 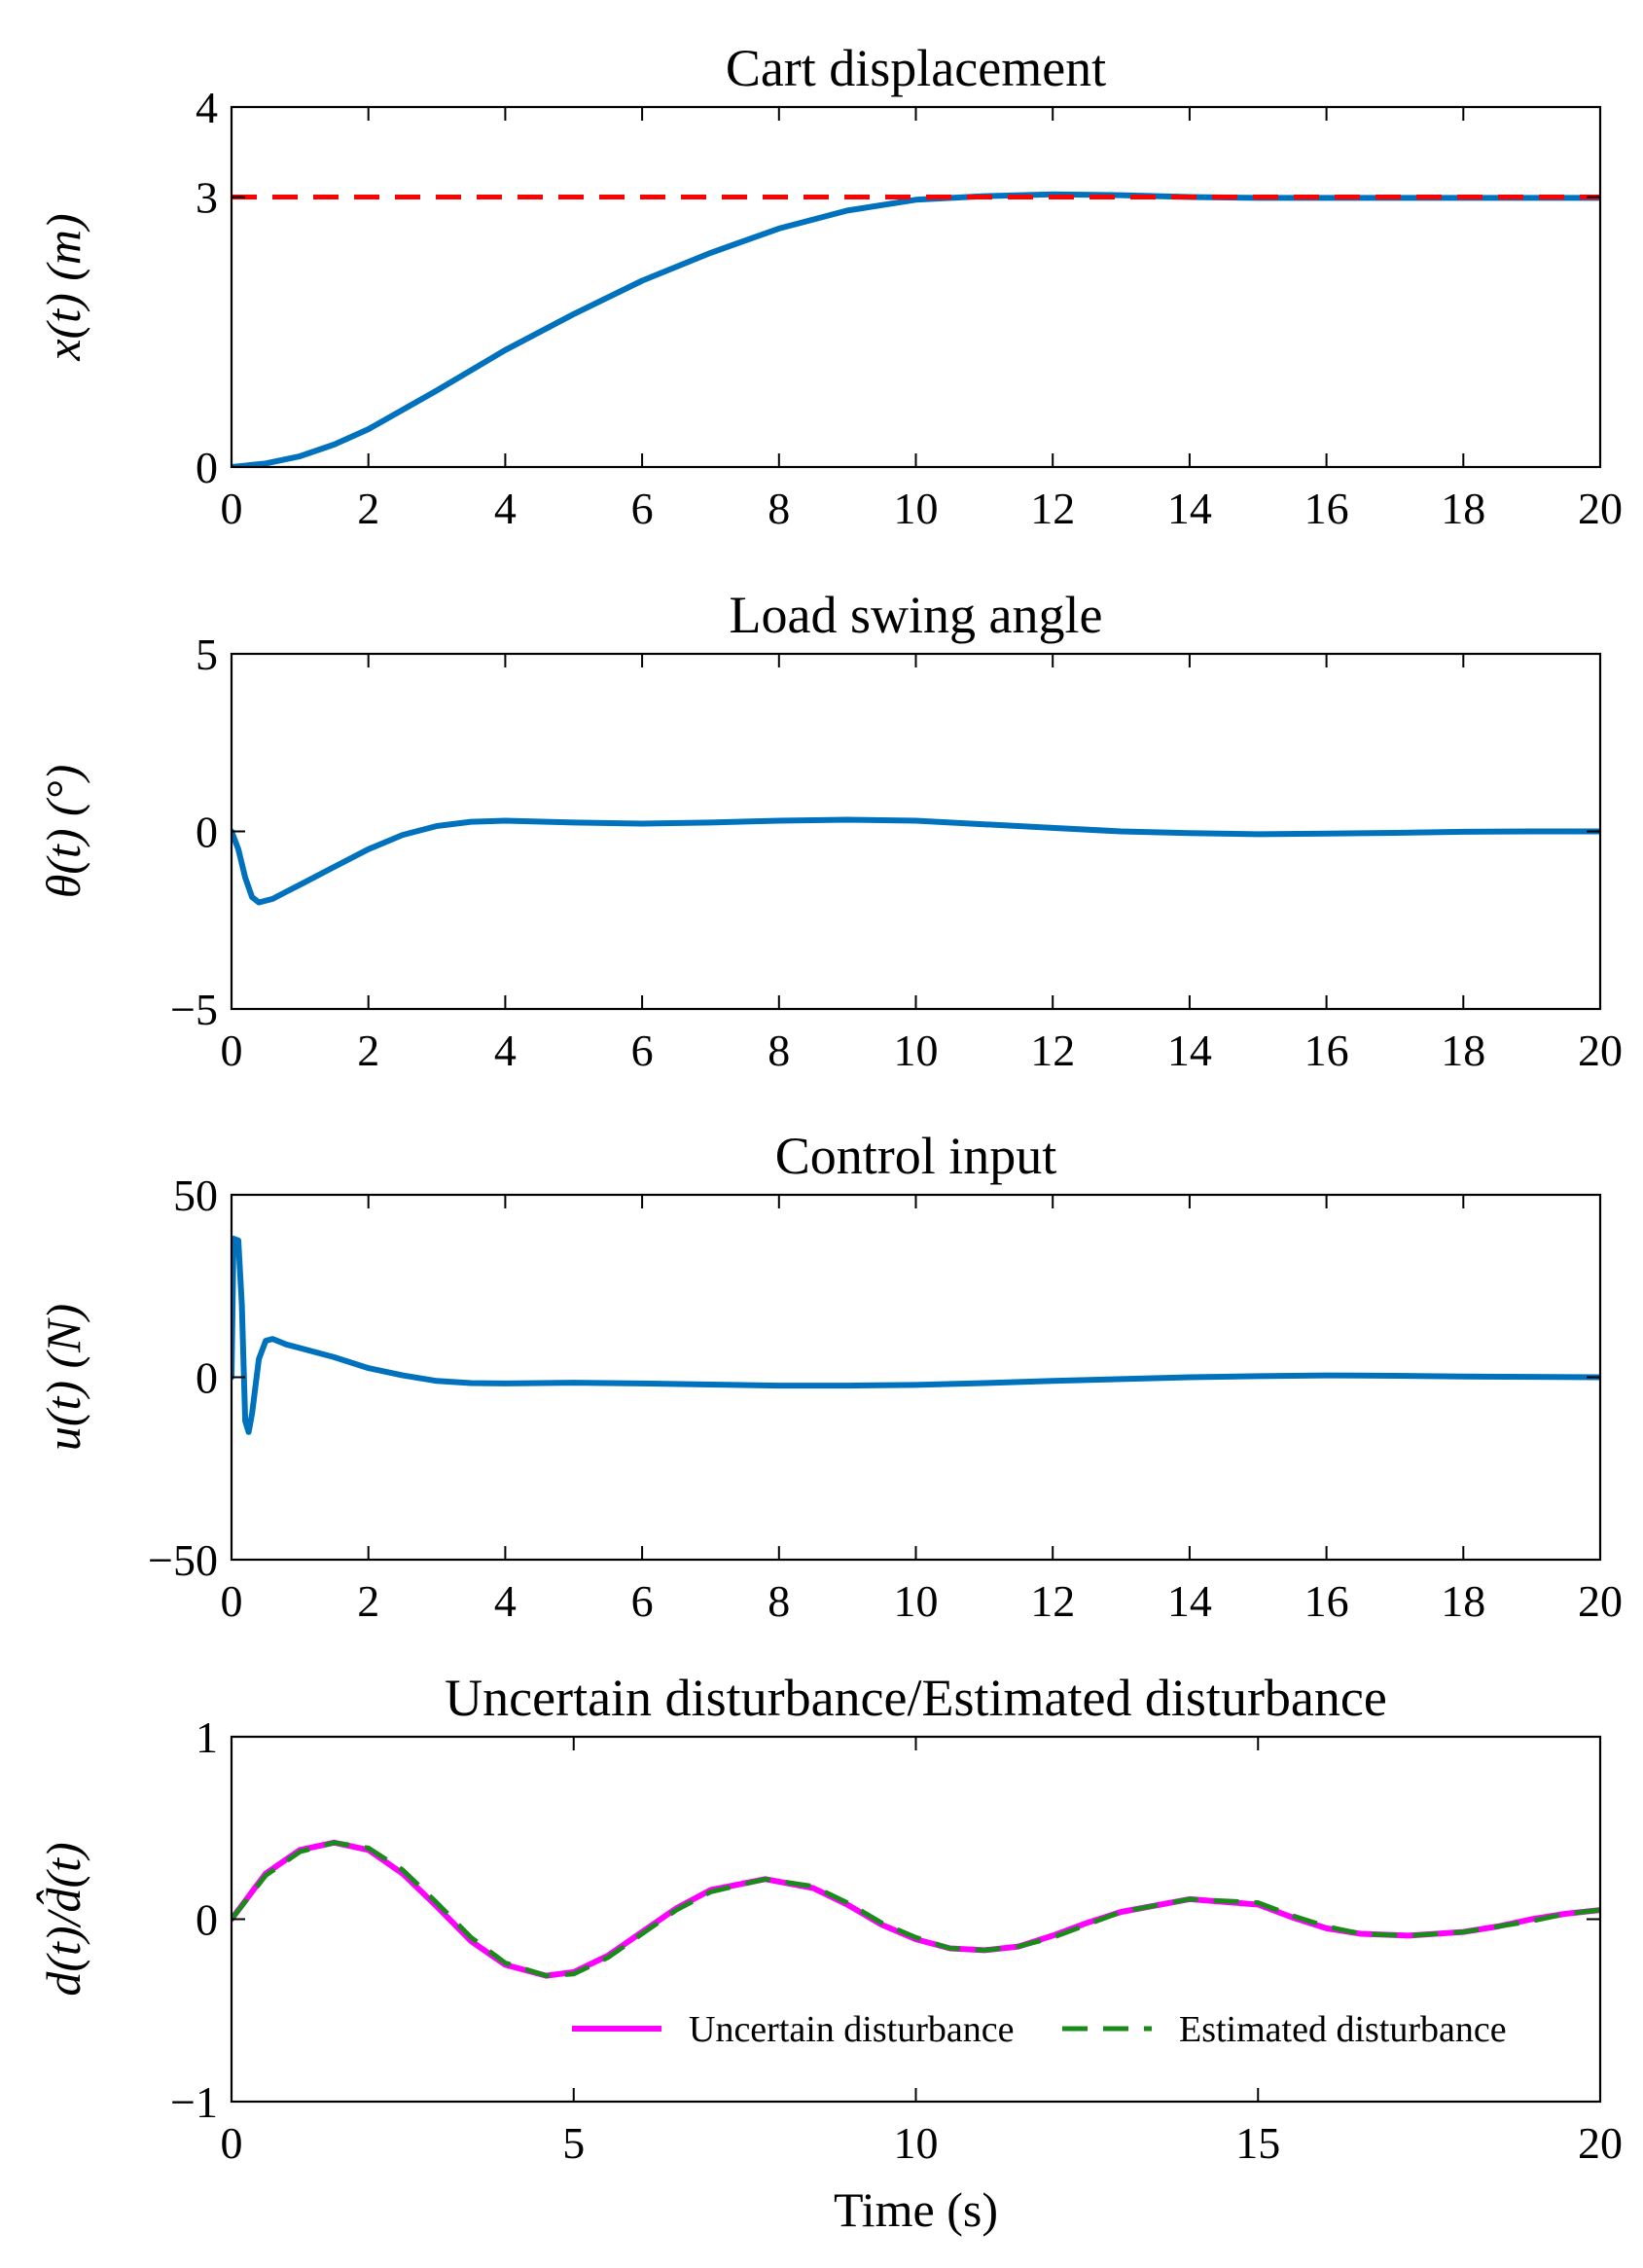 I want to click on y-axis-label: u(t) (N), so click(x=63, y=1377).